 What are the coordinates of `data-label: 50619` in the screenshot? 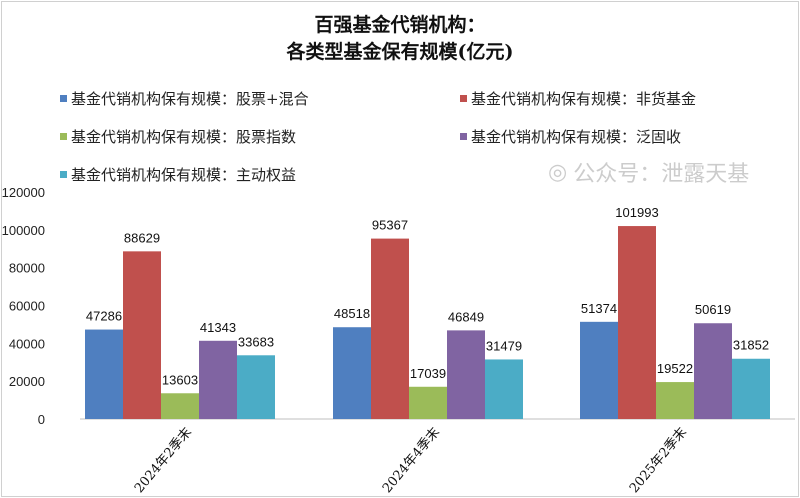 It's located at (713, 309).